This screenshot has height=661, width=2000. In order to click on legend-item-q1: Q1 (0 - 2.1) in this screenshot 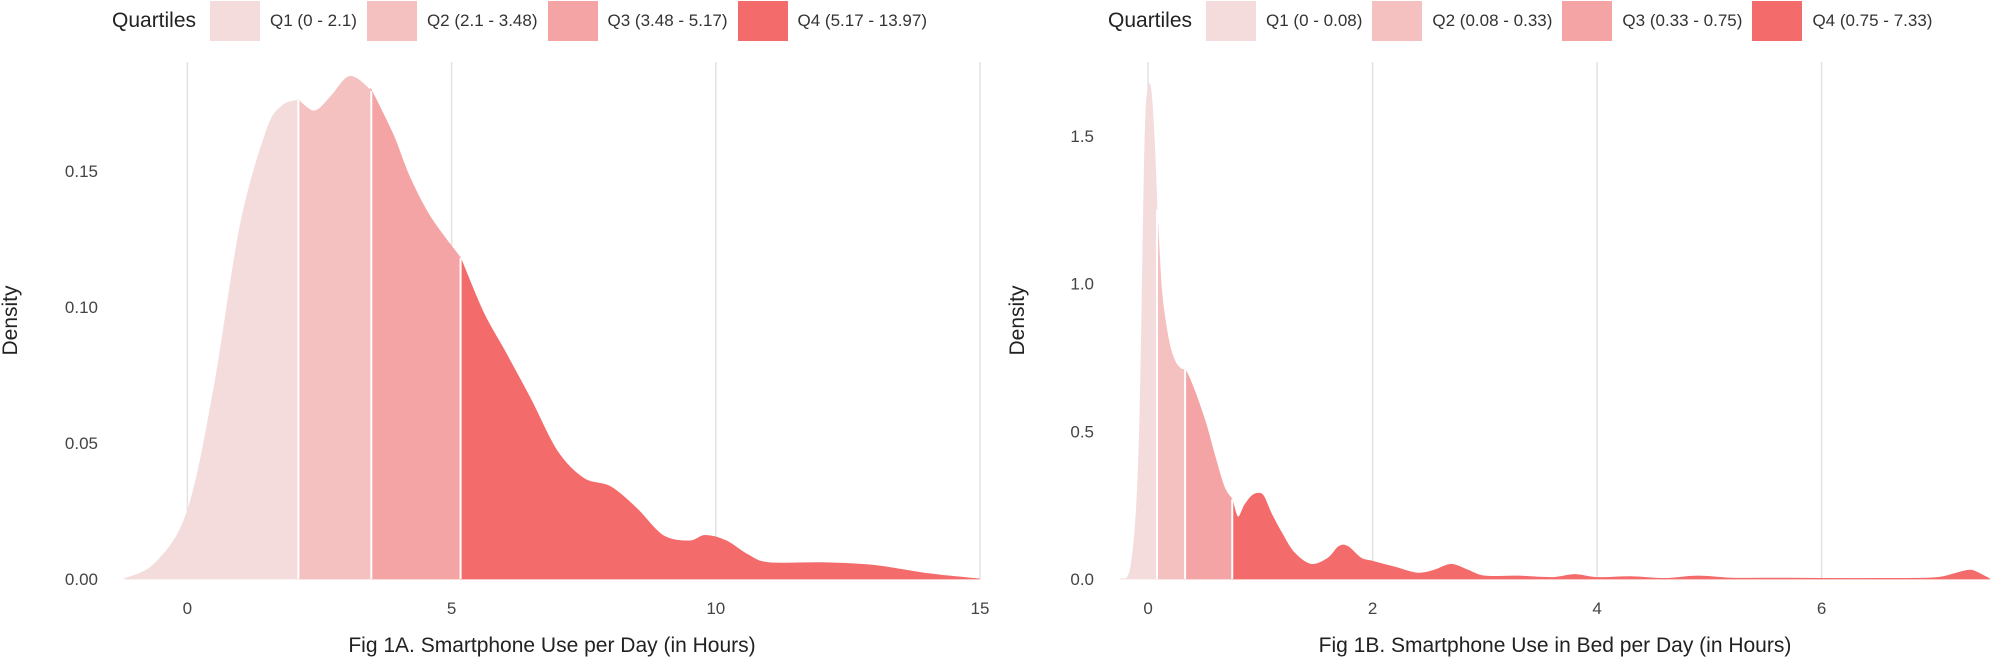, I will do `click(283, 21)`.